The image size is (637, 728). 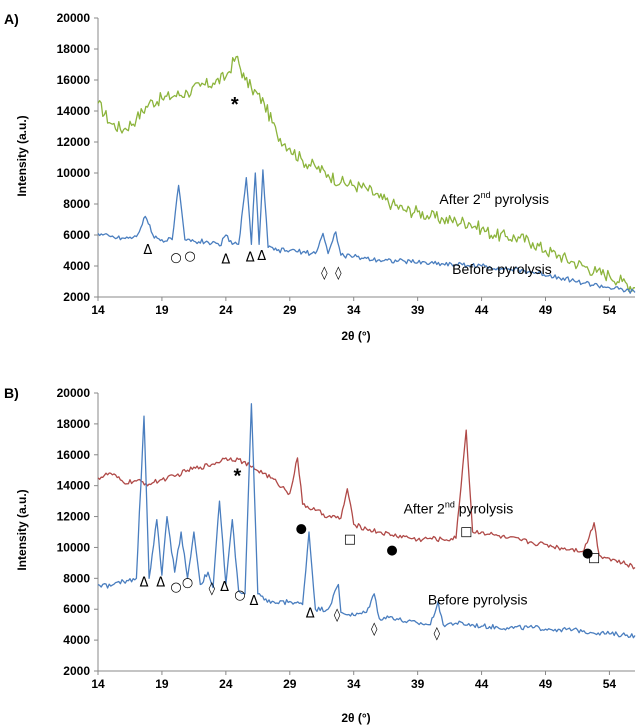 I want to click on panel-a-after-2nd-pyrolysis-label: After 2nd pyrolysis, so click(x=494, y=198).